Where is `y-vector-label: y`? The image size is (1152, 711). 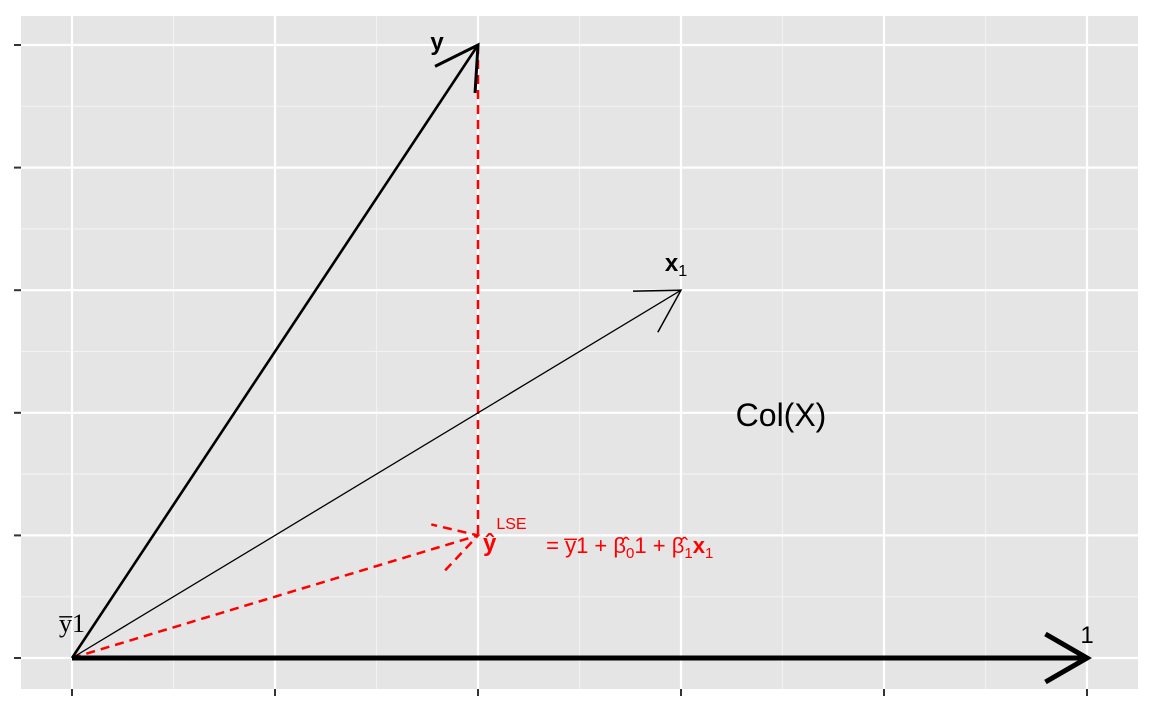 y-vector-label: y is located at coordinates (437, 42).